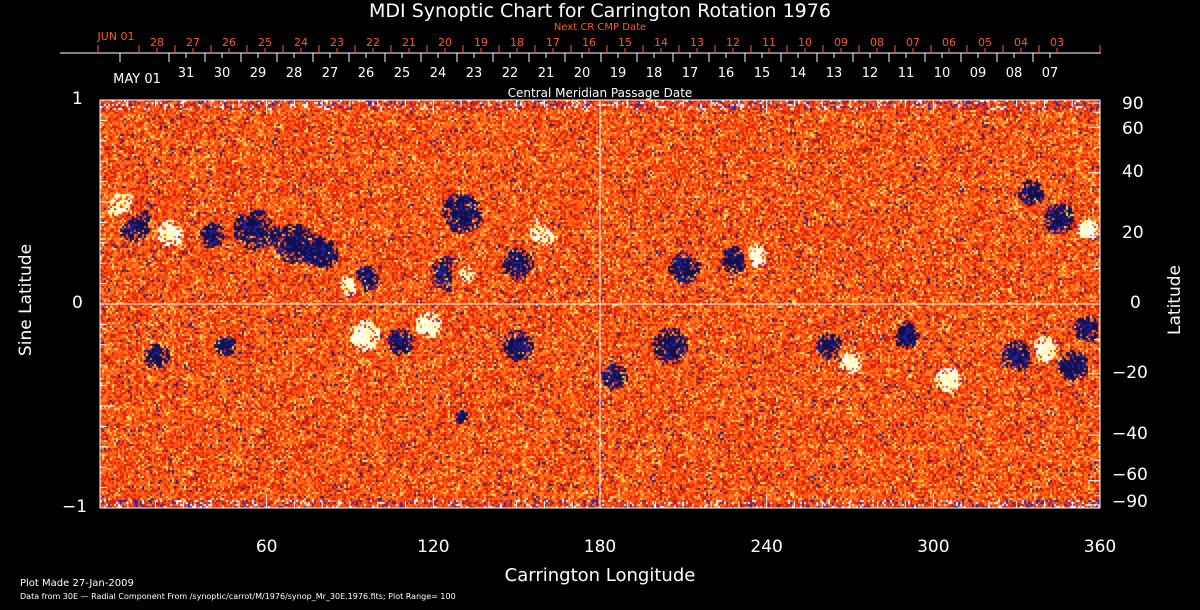  I want to click on y-tick-label-right: 40, so click(1133, 171).